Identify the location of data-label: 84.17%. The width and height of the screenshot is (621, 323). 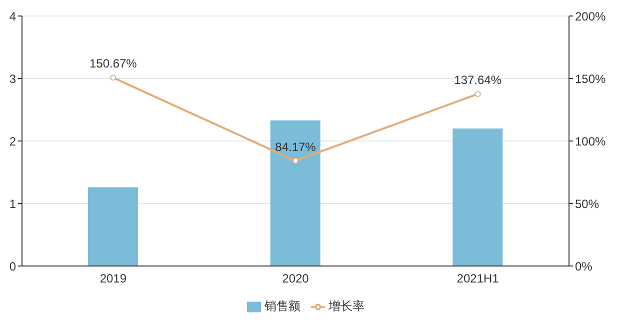
(295, 147).